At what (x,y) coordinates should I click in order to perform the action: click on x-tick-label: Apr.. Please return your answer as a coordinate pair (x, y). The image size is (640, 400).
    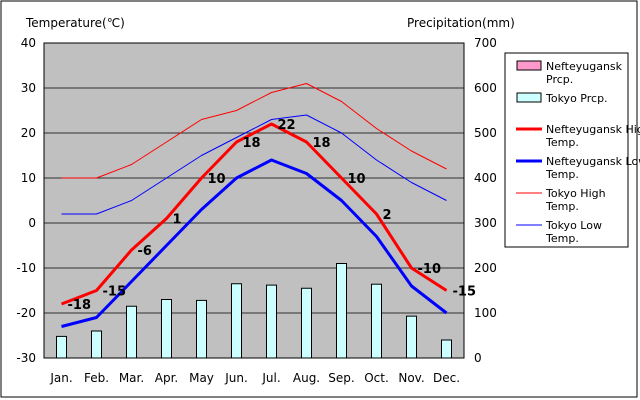
    Looking at the image, I should click on (166, 378).